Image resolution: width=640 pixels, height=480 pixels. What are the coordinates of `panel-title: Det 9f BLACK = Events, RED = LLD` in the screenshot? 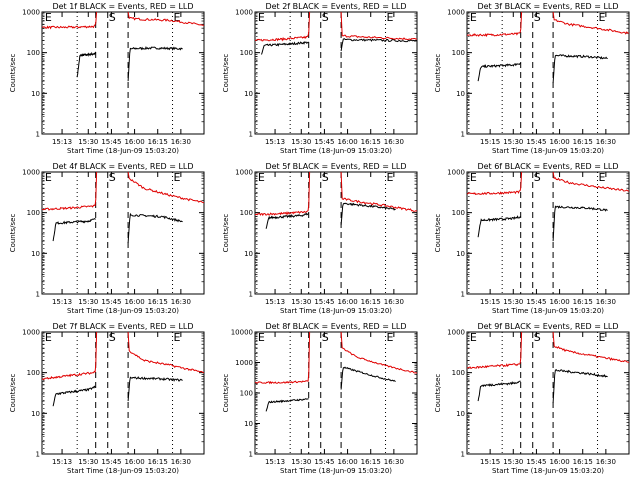 It's located at (547, 326).